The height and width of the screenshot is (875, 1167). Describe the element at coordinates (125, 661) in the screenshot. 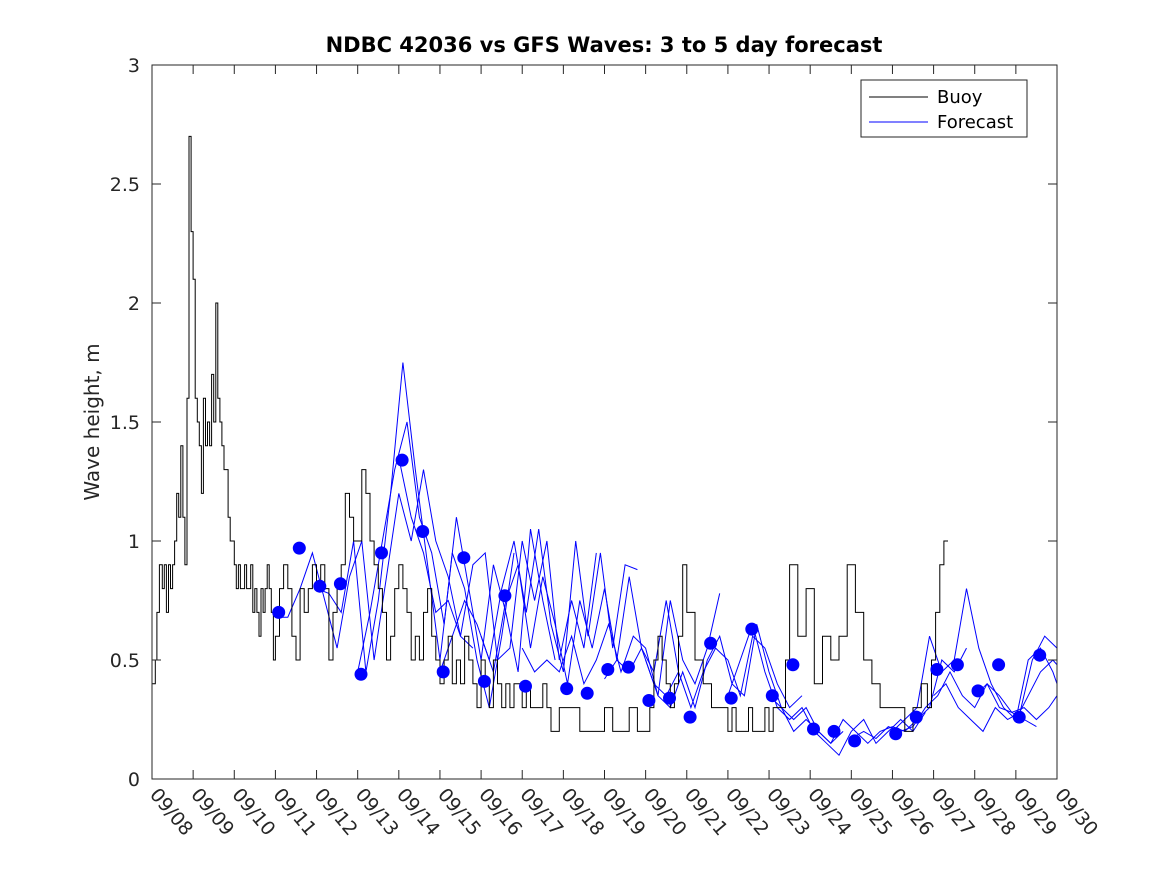

I see `y-tick-label: 0.5` at that location.